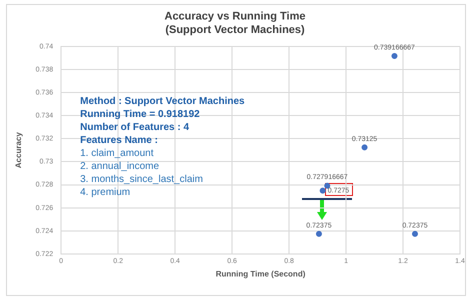 This screenshot has width=474, height=306. I want to click on annotation: Running Time = 0.918192, so click(140, 114).